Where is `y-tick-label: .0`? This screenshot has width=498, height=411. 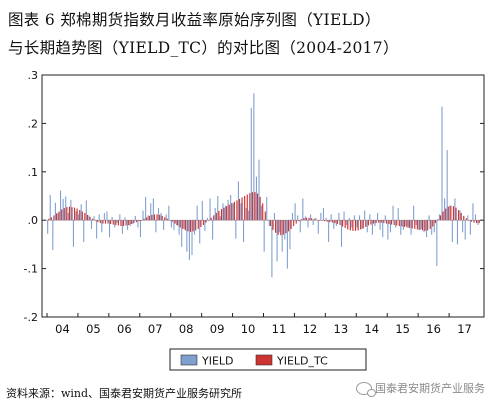 y-tick-label: .0 is located at coordinates (33, 220).